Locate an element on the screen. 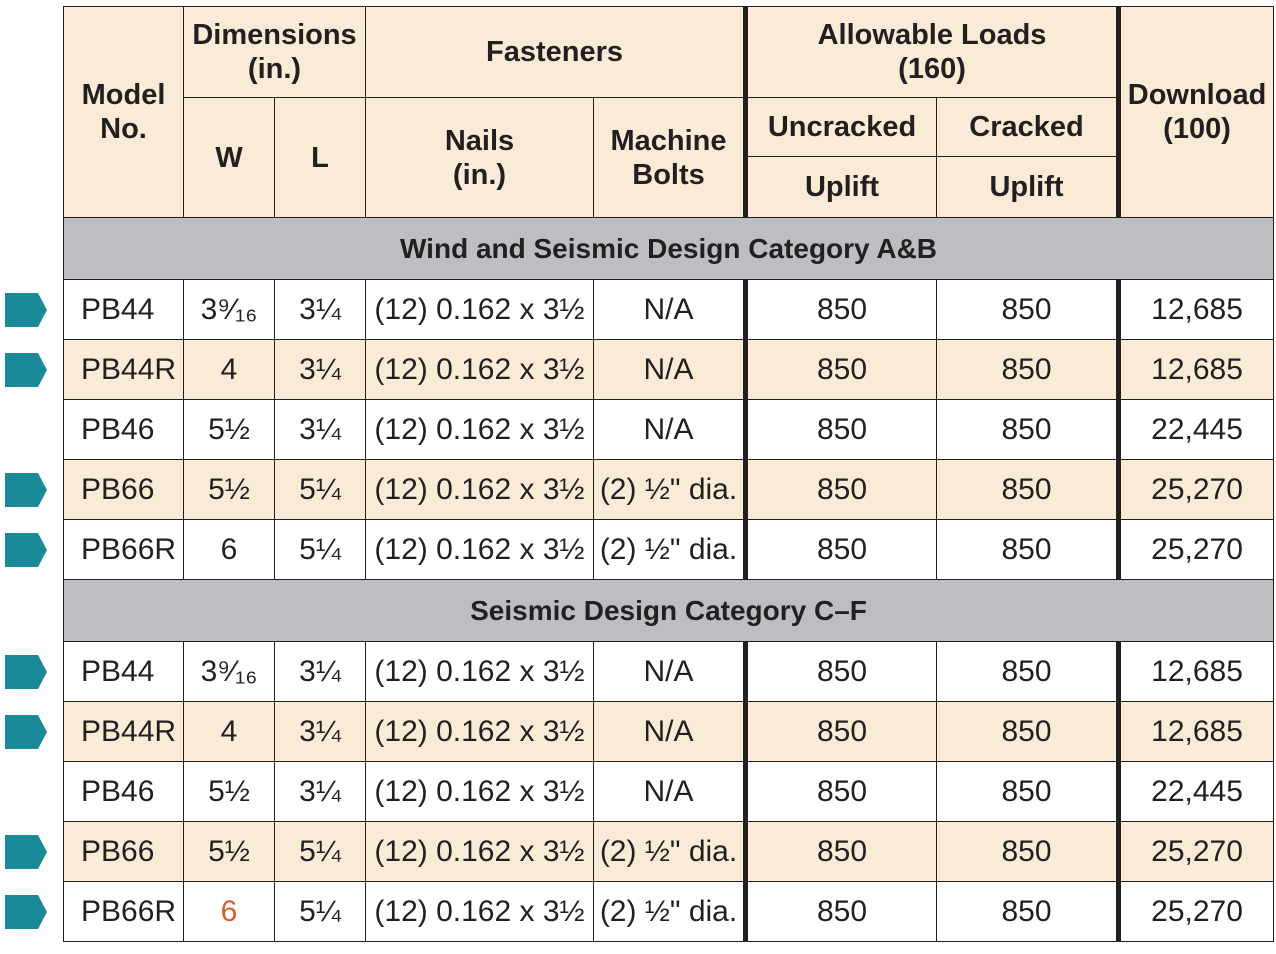  category-title: Seismic Design Category C–F is located at coordinates (668, 610).